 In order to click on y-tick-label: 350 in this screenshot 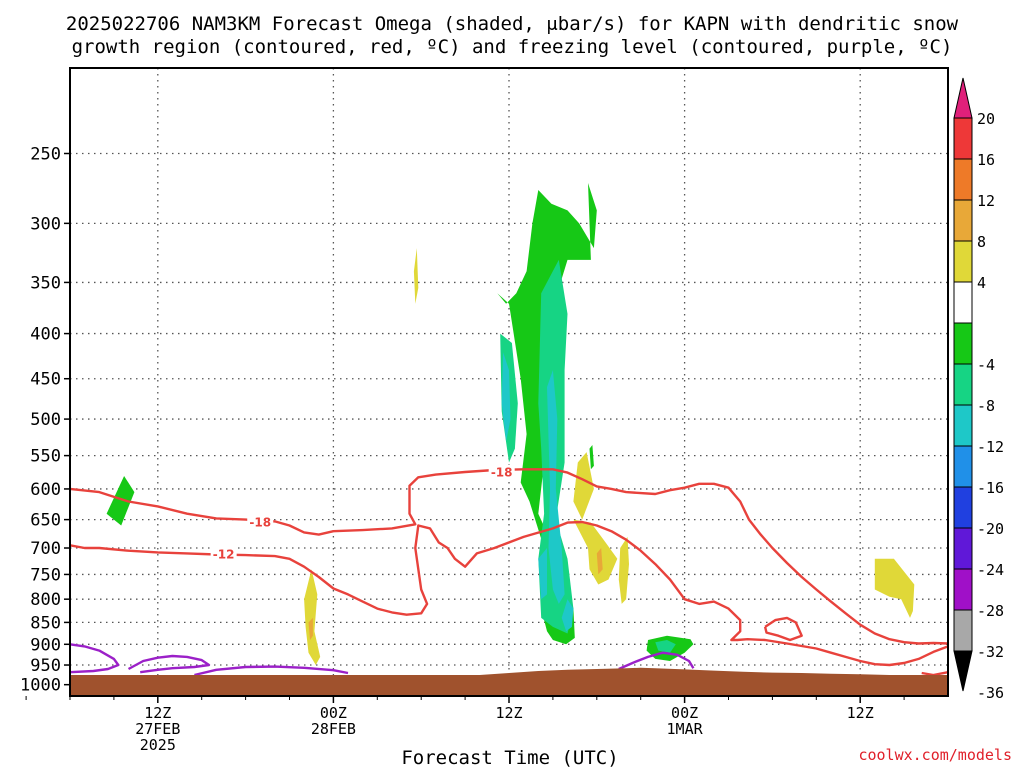, I will do `click(45, 283)`.